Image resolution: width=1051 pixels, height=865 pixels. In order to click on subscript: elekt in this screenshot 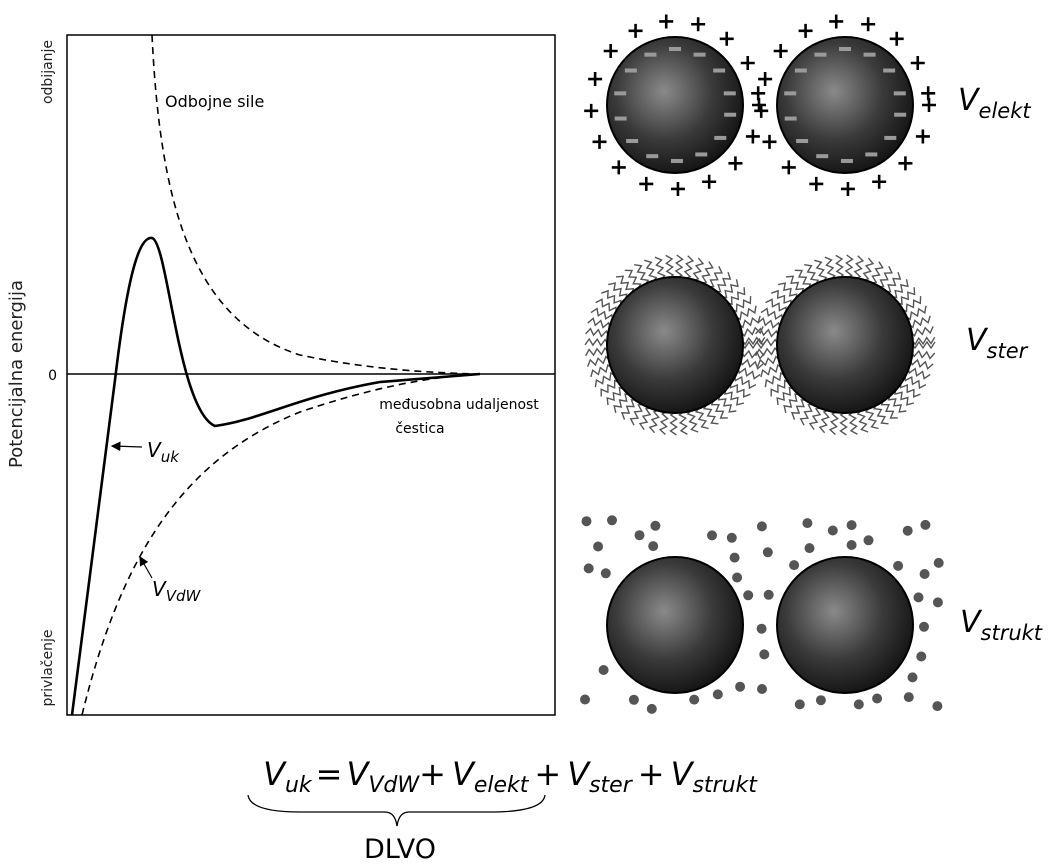, I will do `click(502, 785)`.